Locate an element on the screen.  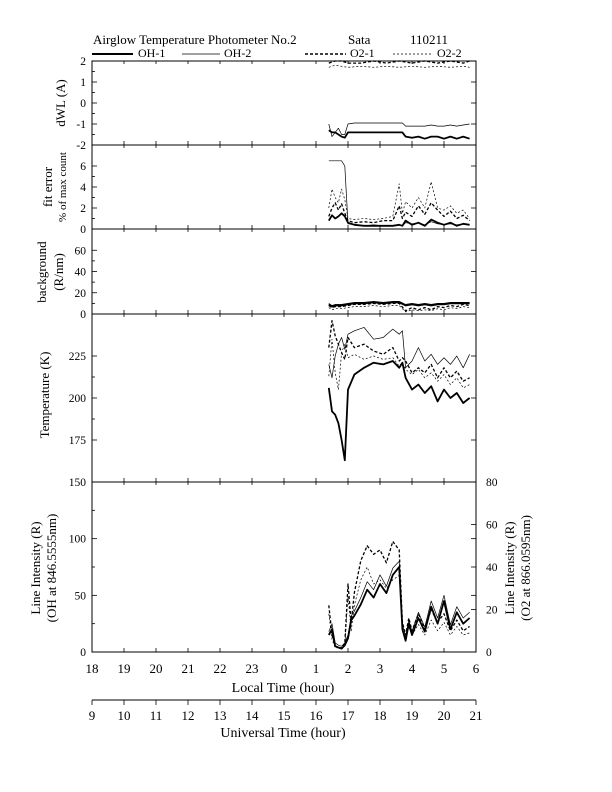
figure-title: Airglow Temperature Photometer No.2 is located at coordinates (195, 39).